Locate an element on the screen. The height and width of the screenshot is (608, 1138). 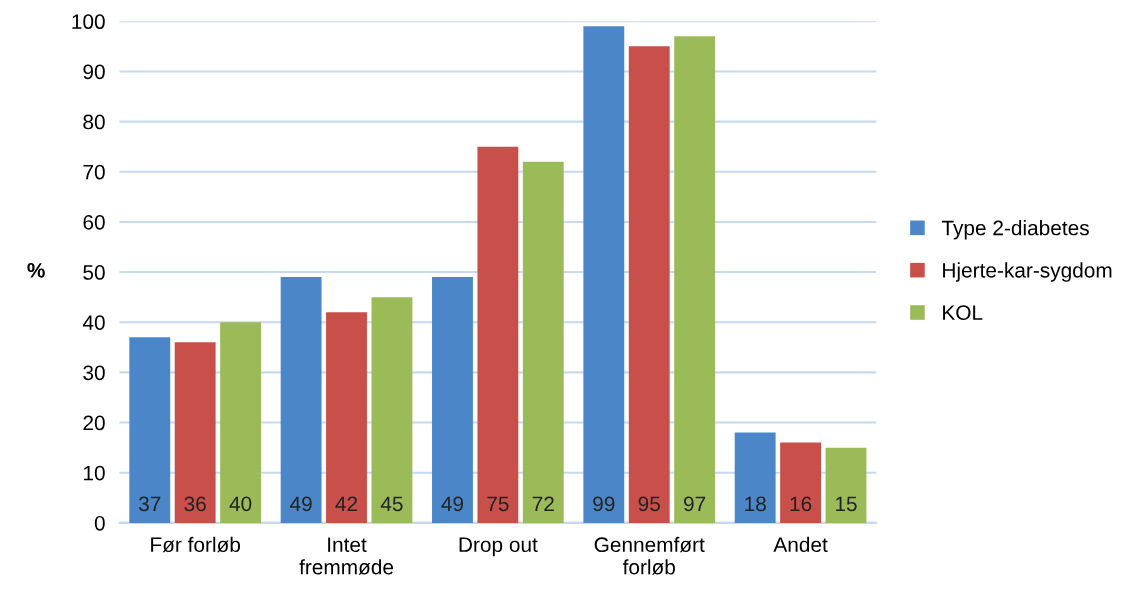
data-label: 95 is located at coordinates (649, 504).